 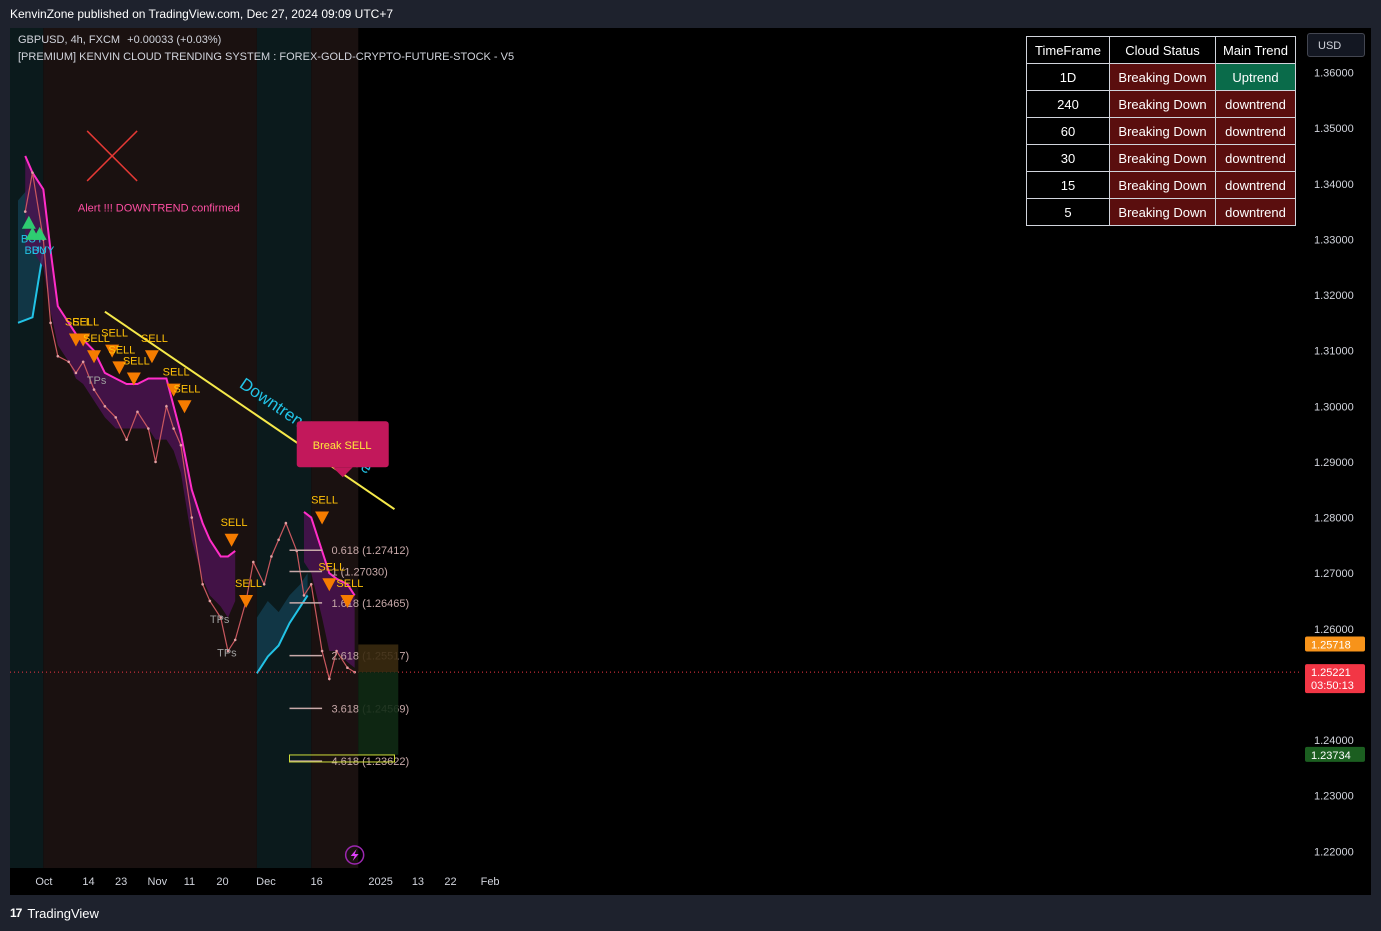 What do you see at coordinates (1068, 185) in the screenshot?
I see `timeframe-cell: 15` at bounding box center [1068, 185].